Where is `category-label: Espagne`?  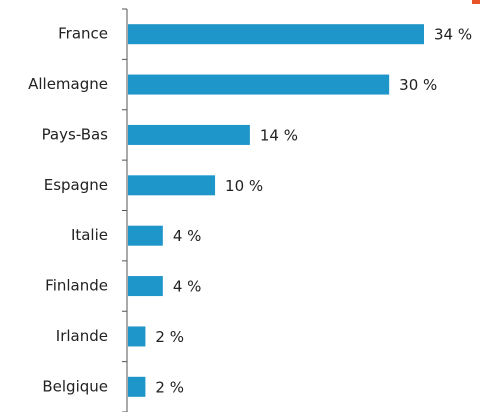 category-label: Espagne is located at coordinates (76, 185).